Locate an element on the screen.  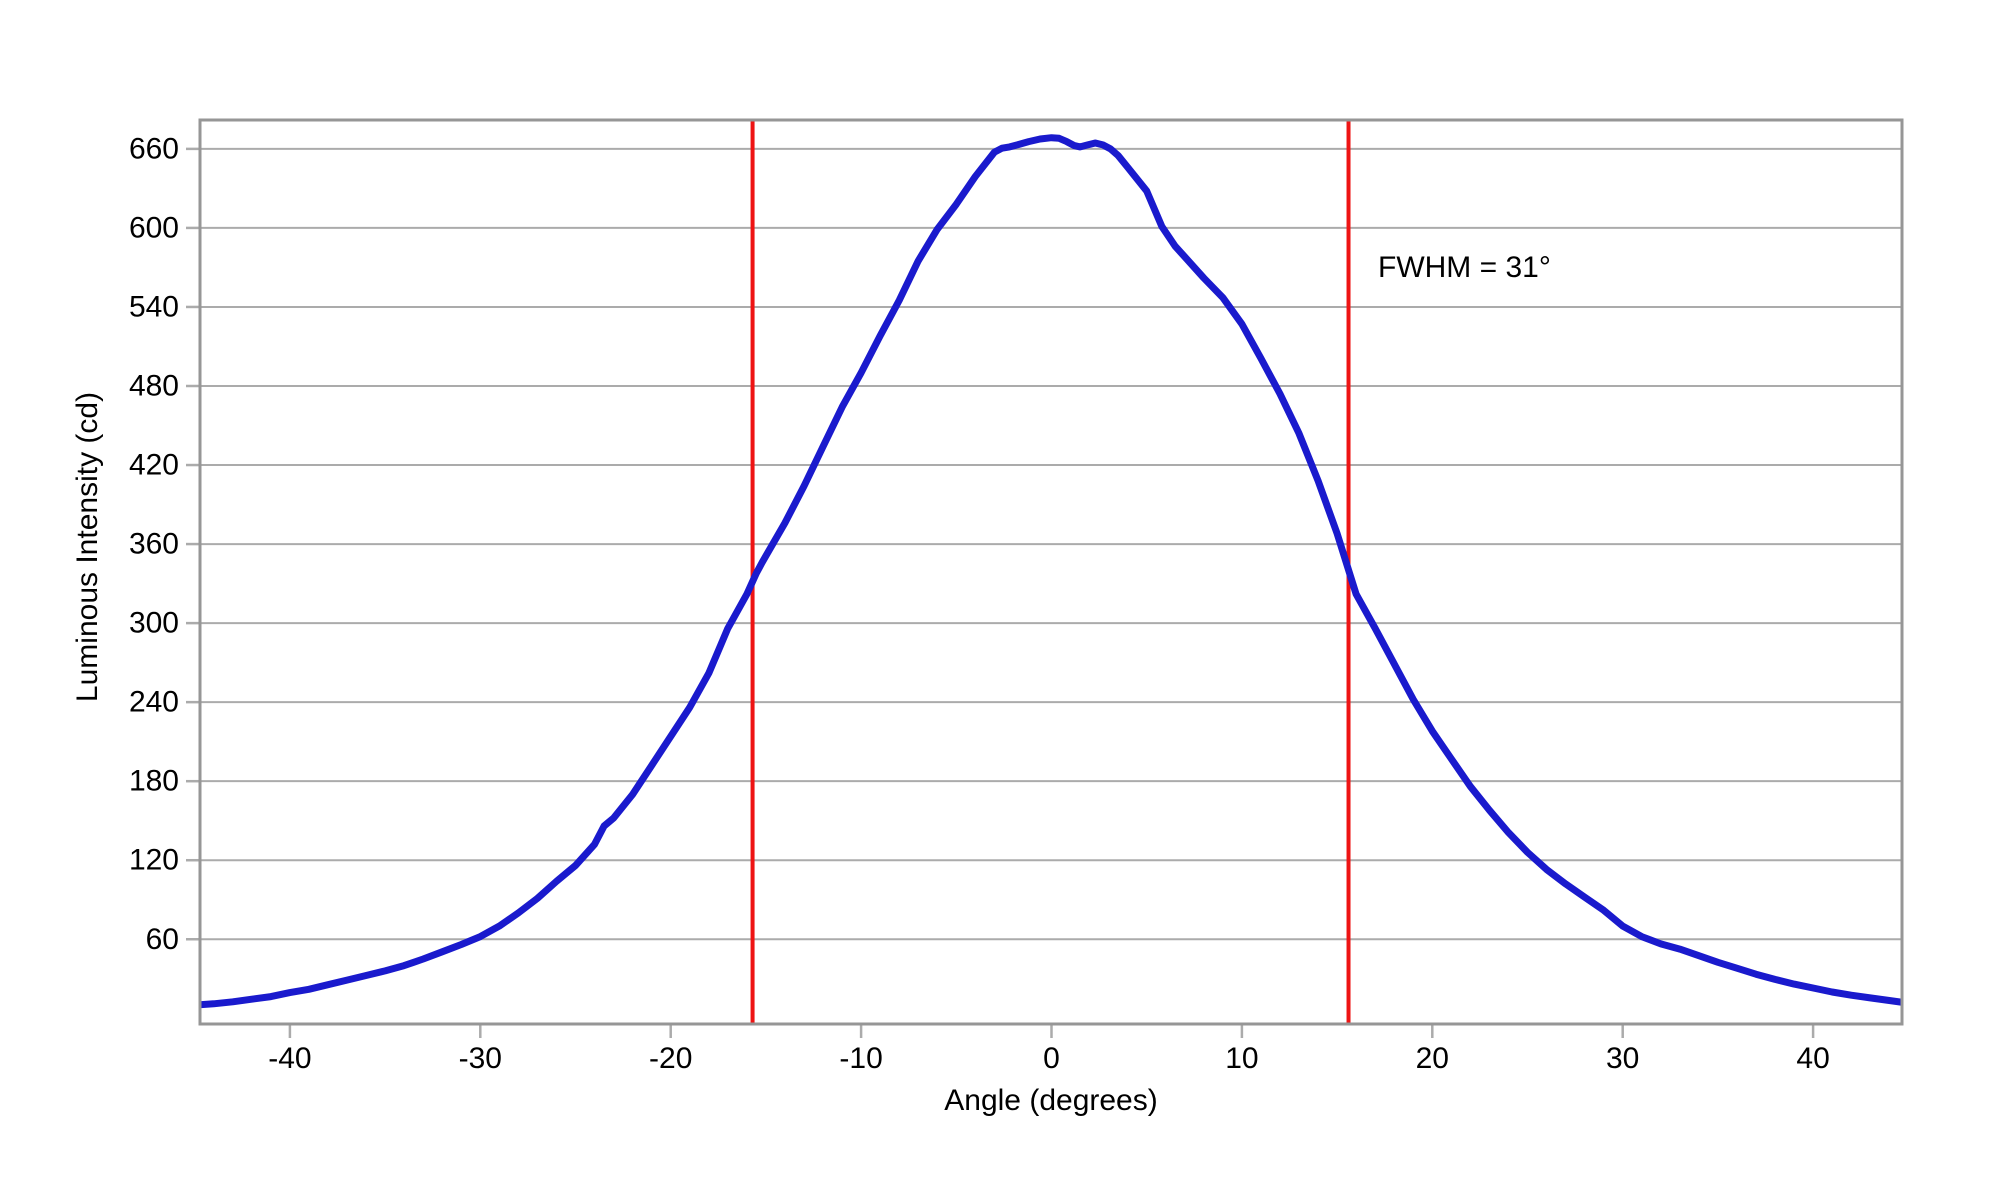
x-tick-label: -40 is located at coordinates (289, 1058).